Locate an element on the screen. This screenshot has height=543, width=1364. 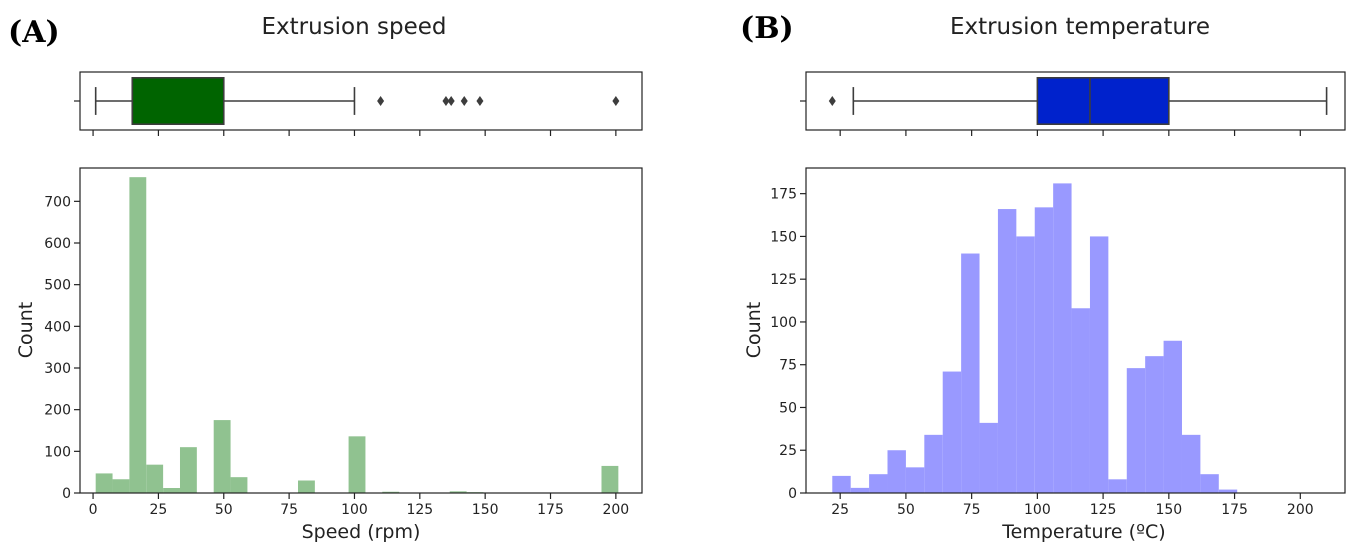
a-ytick-label-7: 700 is located at coordinates (57, 202).